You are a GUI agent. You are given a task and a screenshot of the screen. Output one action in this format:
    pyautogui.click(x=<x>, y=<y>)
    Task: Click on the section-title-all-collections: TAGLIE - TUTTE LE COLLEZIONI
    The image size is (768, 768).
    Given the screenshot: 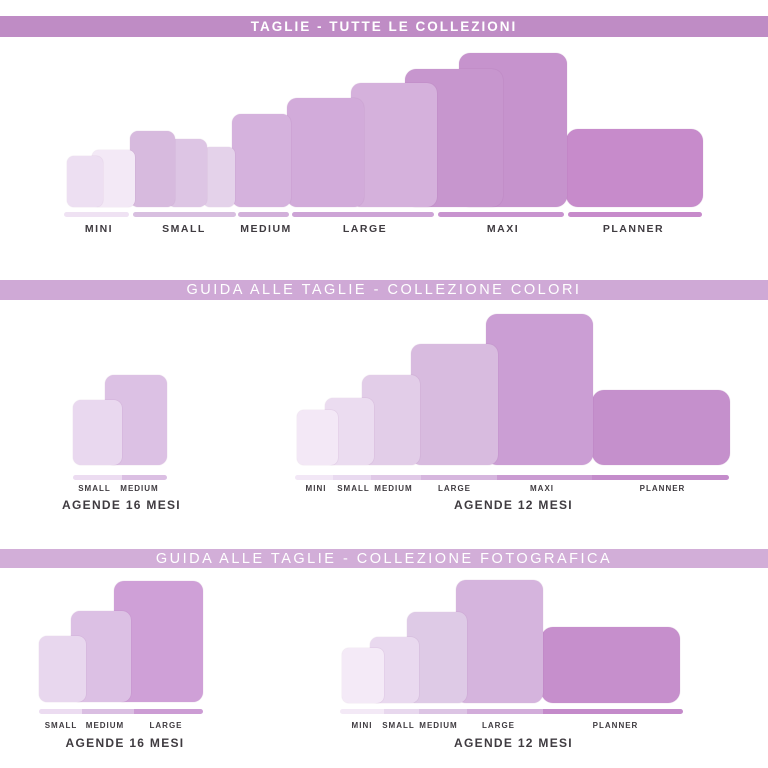 What is the action you would take?
    pyautogui.click(x=384, y=26)
    